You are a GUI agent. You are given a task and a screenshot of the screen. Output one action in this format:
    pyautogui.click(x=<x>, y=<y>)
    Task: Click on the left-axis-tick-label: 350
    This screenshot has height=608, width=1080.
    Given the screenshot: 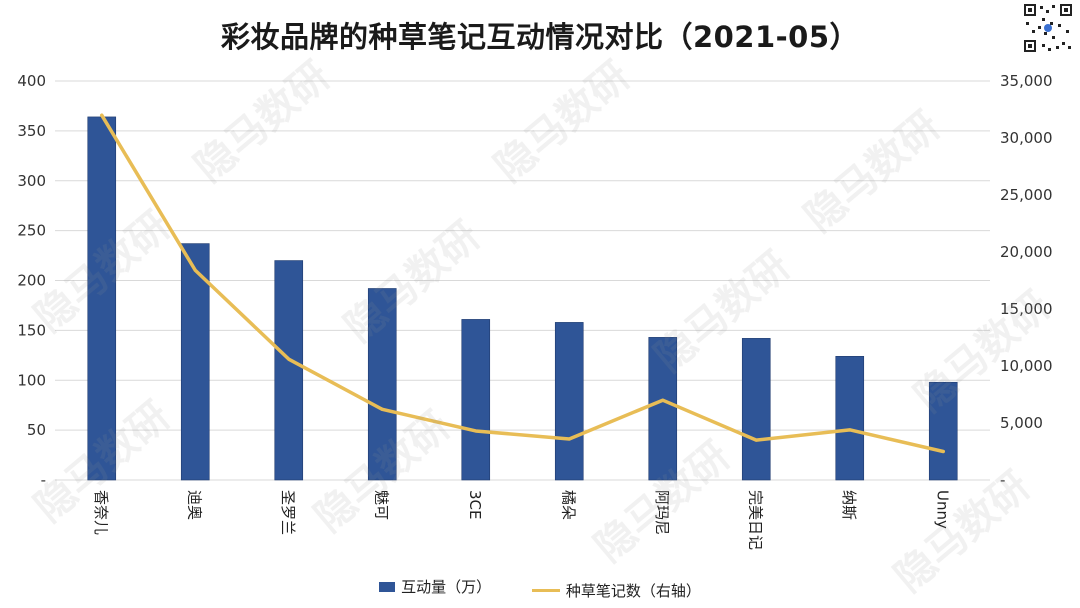 What is the action you would take?
    pyautogui.click(x=31, y=131)
    